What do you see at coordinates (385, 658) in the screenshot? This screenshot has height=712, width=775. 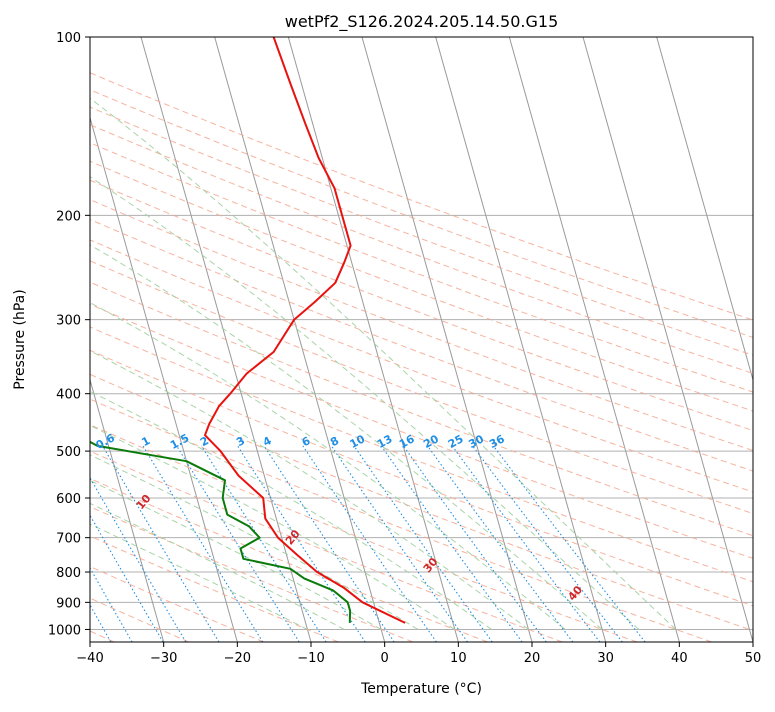 I see `x-tick-label: 0` at bounding box center [385, 658].